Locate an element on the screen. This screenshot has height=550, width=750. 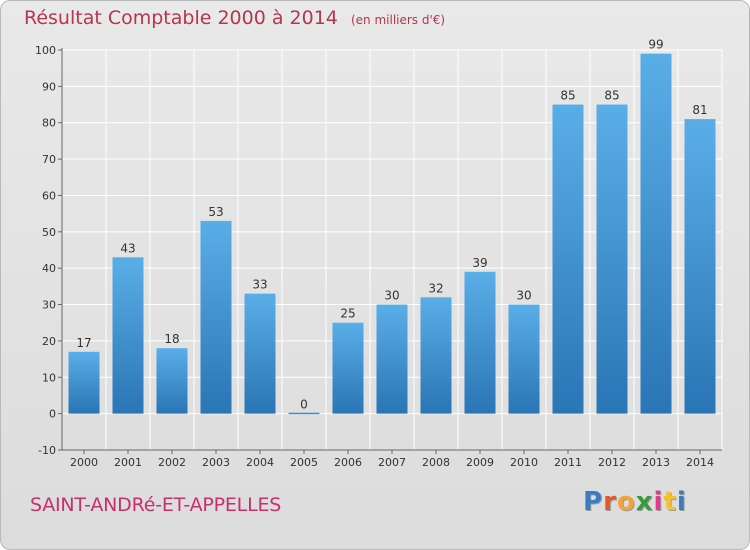
bar-2011 is located at coordinates (568, 259).